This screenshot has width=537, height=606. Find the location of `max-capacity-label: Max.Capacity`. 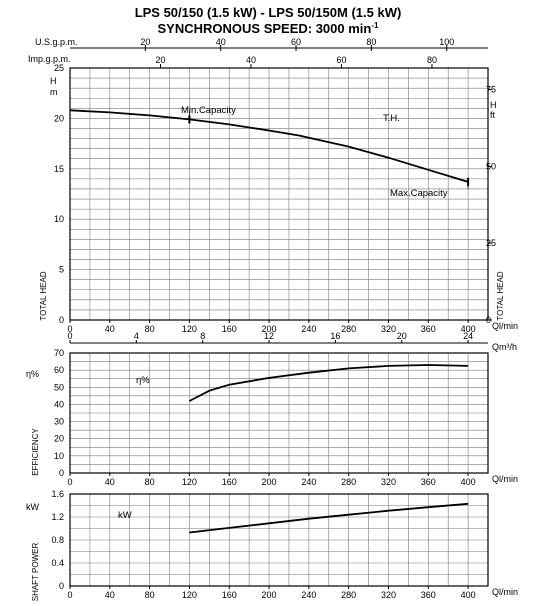

max-capacity-label: Max.Capacity is located at coordinates (419, 193).